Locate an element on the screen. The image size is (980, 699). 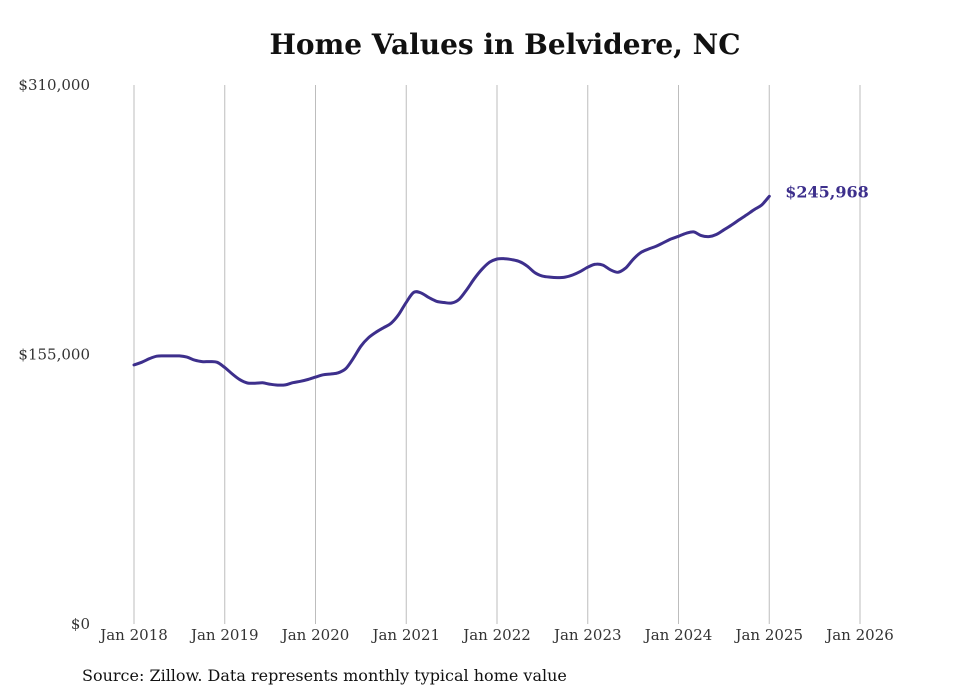
chart-title: Home Values in Belvidere, NC is located at coordinates (505, 44).